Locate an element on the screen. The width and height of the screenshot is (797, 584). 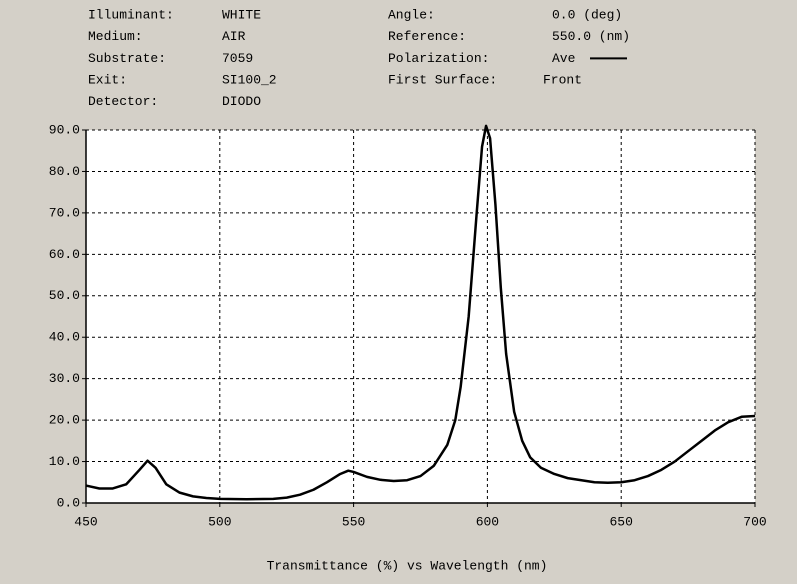
info-label: Reference: is located at coordinates (427, 36).